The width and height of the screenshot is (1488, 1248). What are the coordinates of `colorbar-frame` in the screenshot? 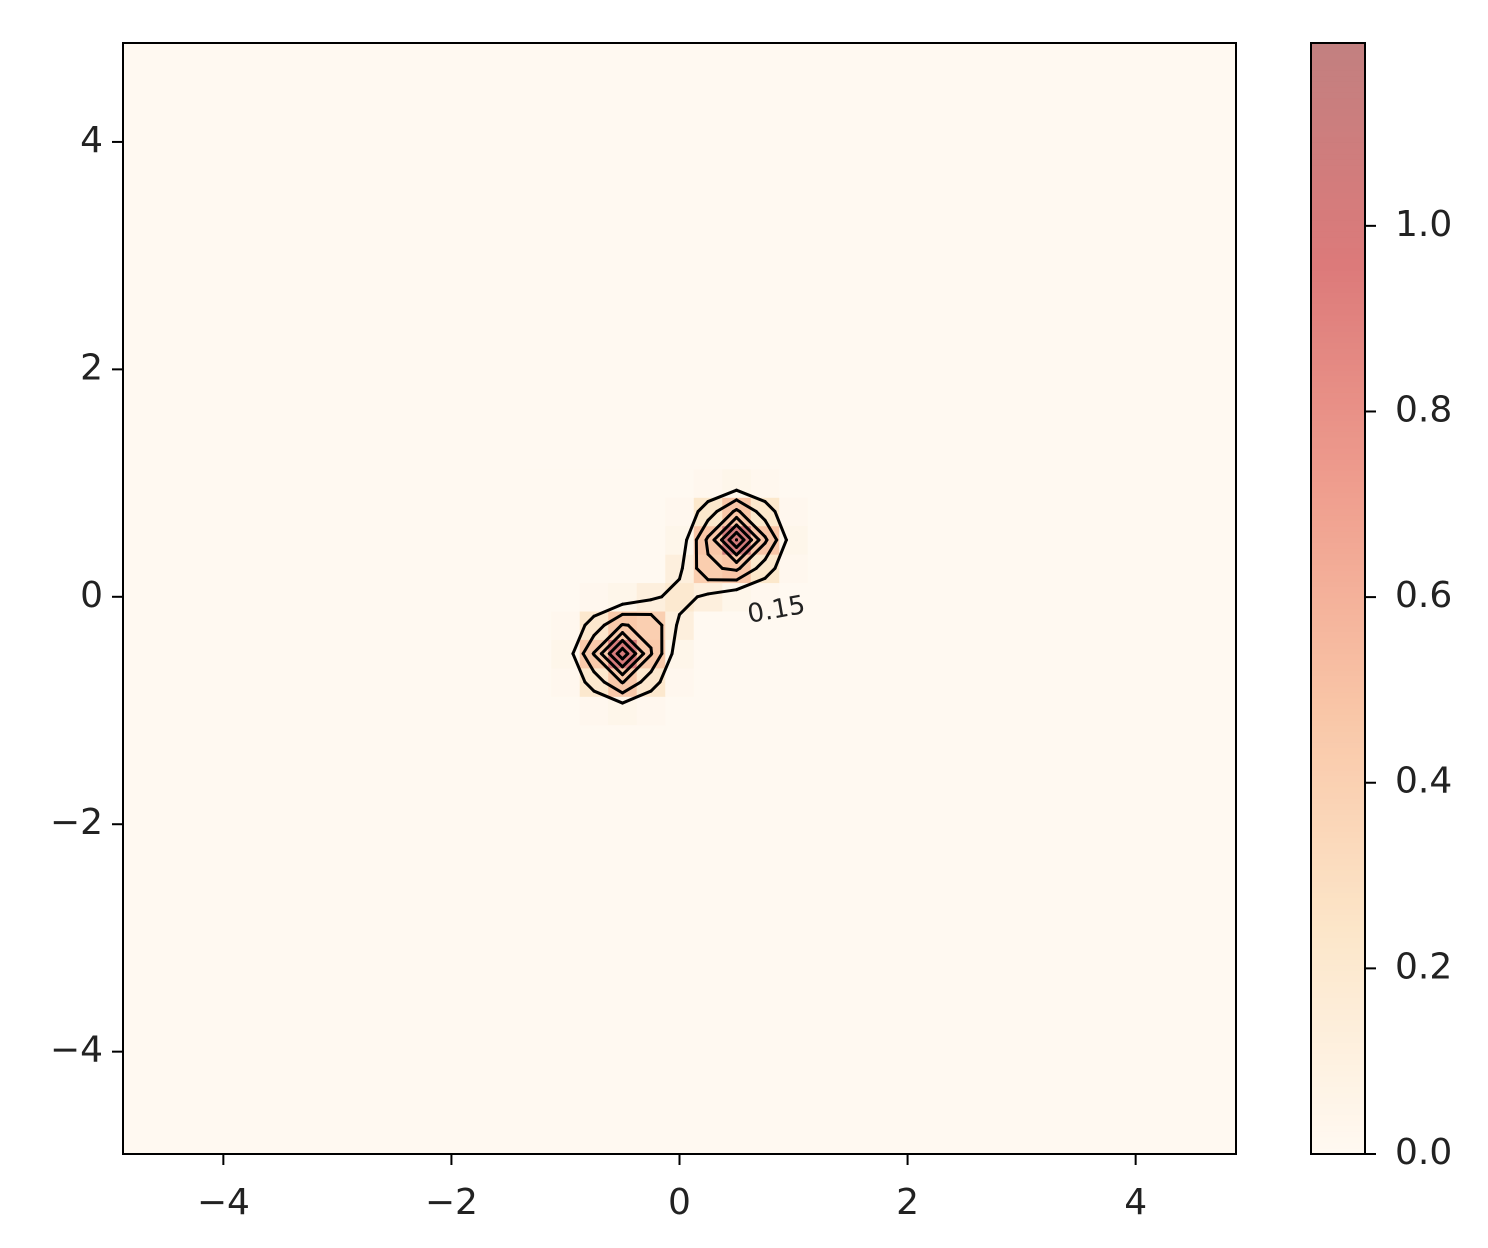 It's located at (1338, 598).